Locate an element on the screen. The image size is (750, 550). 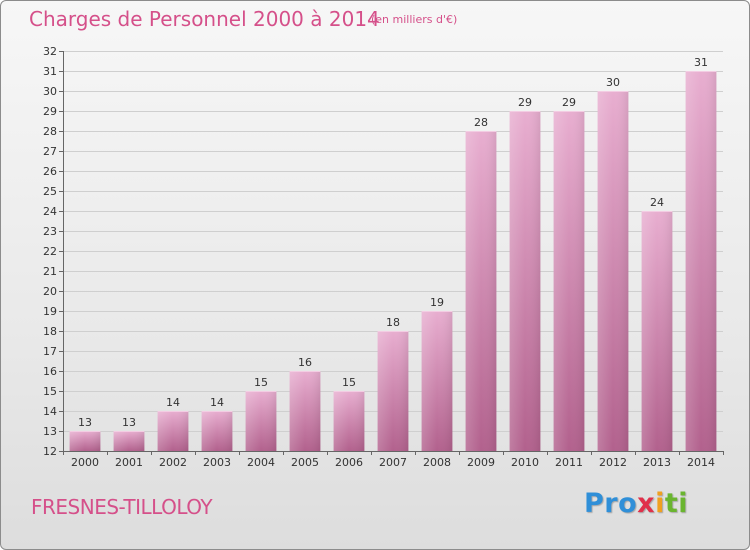
proxiti-logo: Proxiti is located at coordinates (636, 503).